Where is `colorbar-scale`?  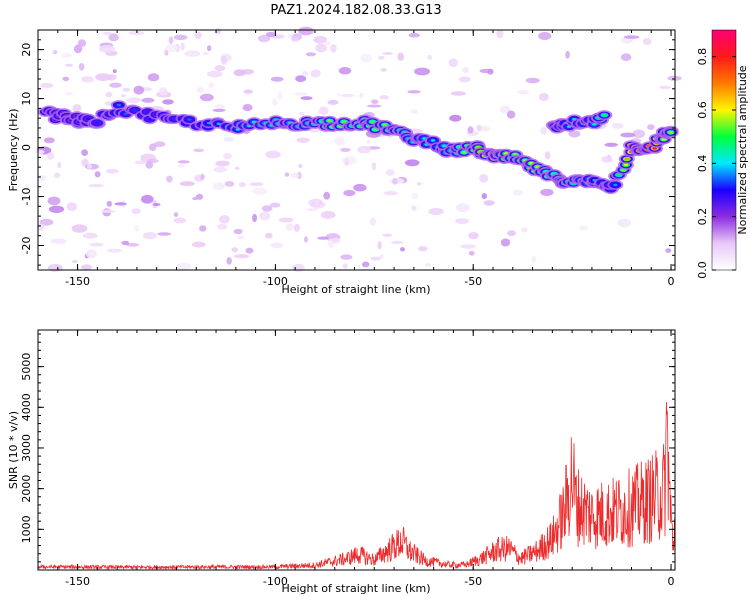 colorbar-scale is located at coordinates (724, 150).